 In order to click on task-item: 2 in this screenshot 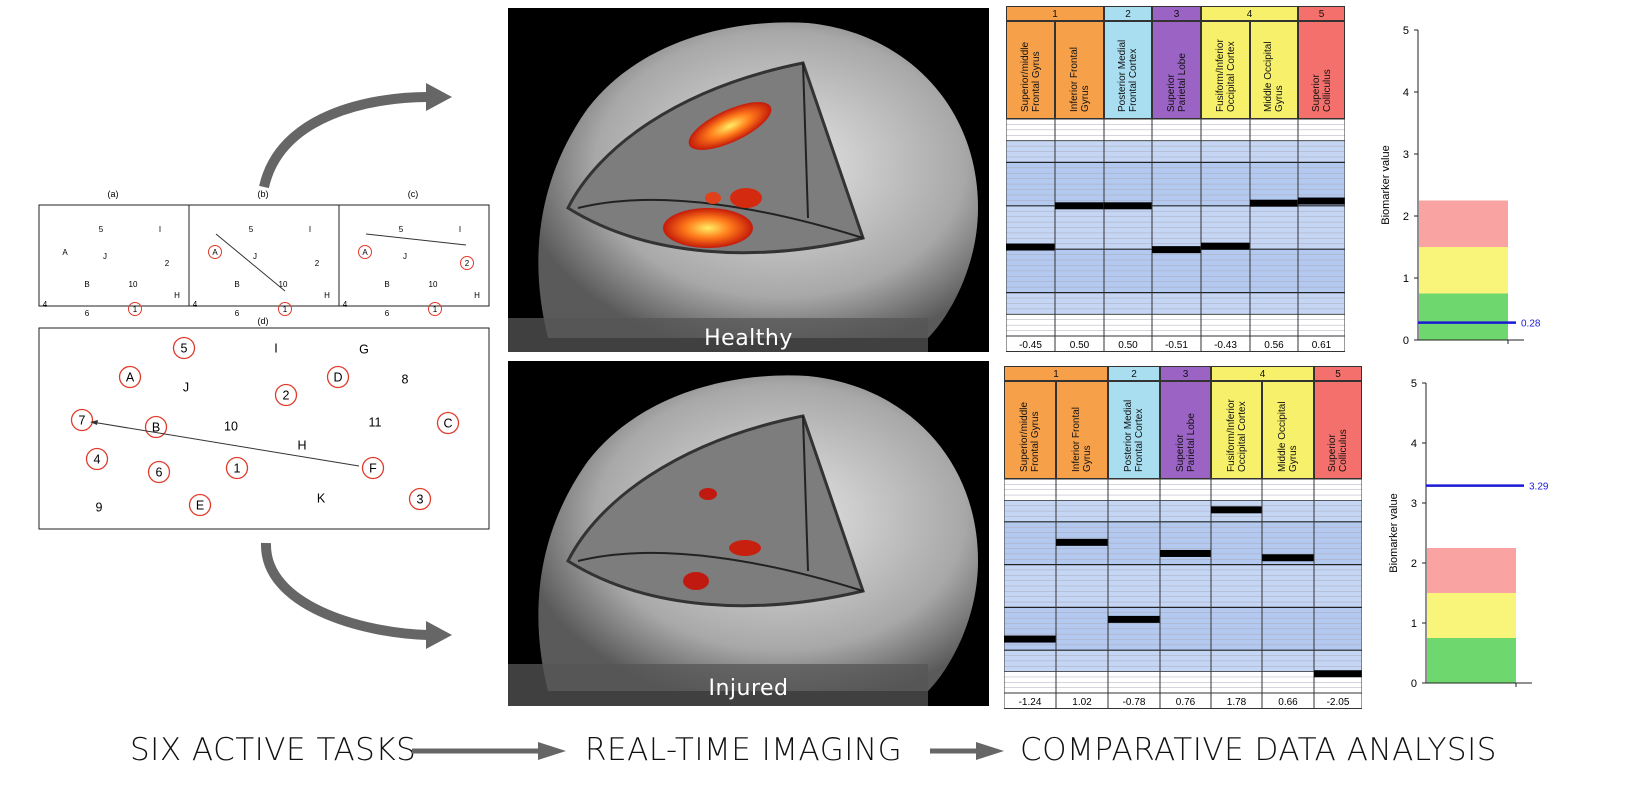, I will do `click(467, 263)`.